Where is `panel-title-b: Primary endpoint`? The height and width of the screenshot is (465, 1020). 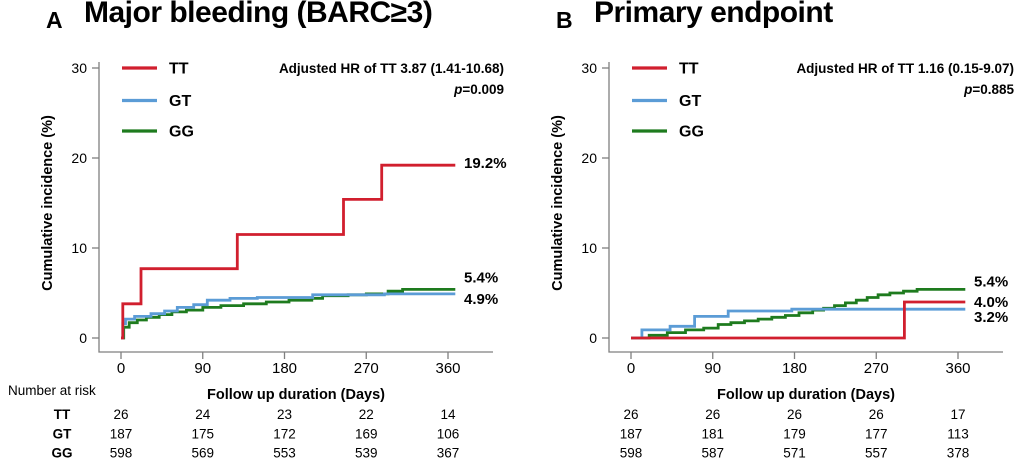 panel-title-b: Primary endpoint is located at coordinates (713, 14).